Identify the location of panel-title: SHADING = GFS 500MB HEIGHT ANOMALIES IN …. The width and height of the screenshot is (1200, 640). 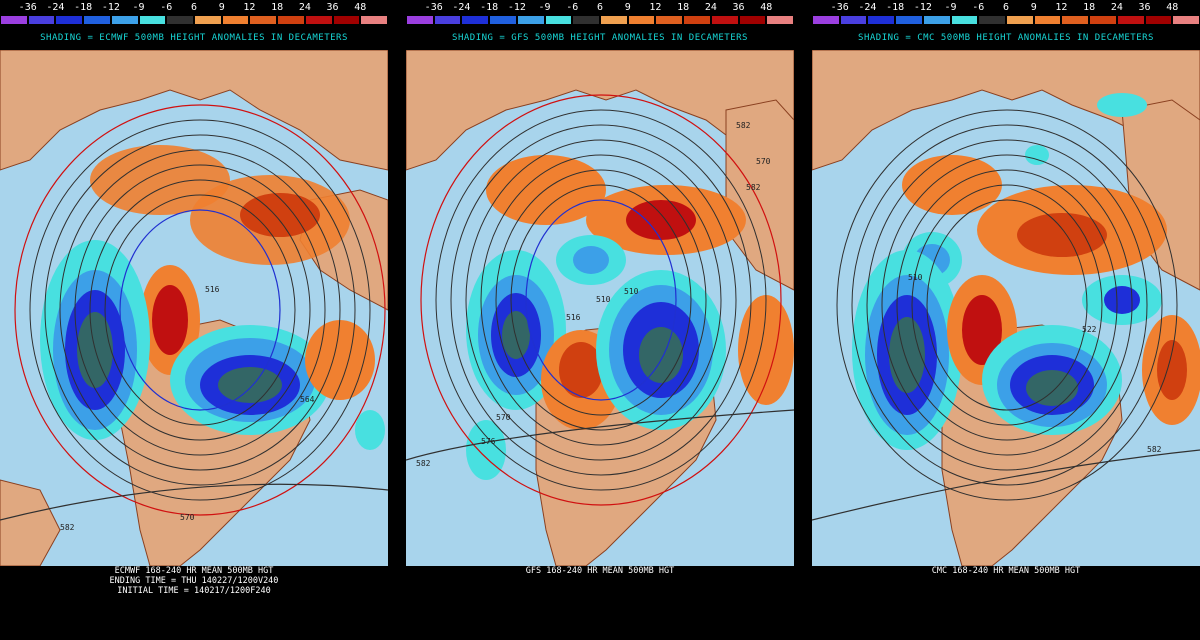
(600, 38).